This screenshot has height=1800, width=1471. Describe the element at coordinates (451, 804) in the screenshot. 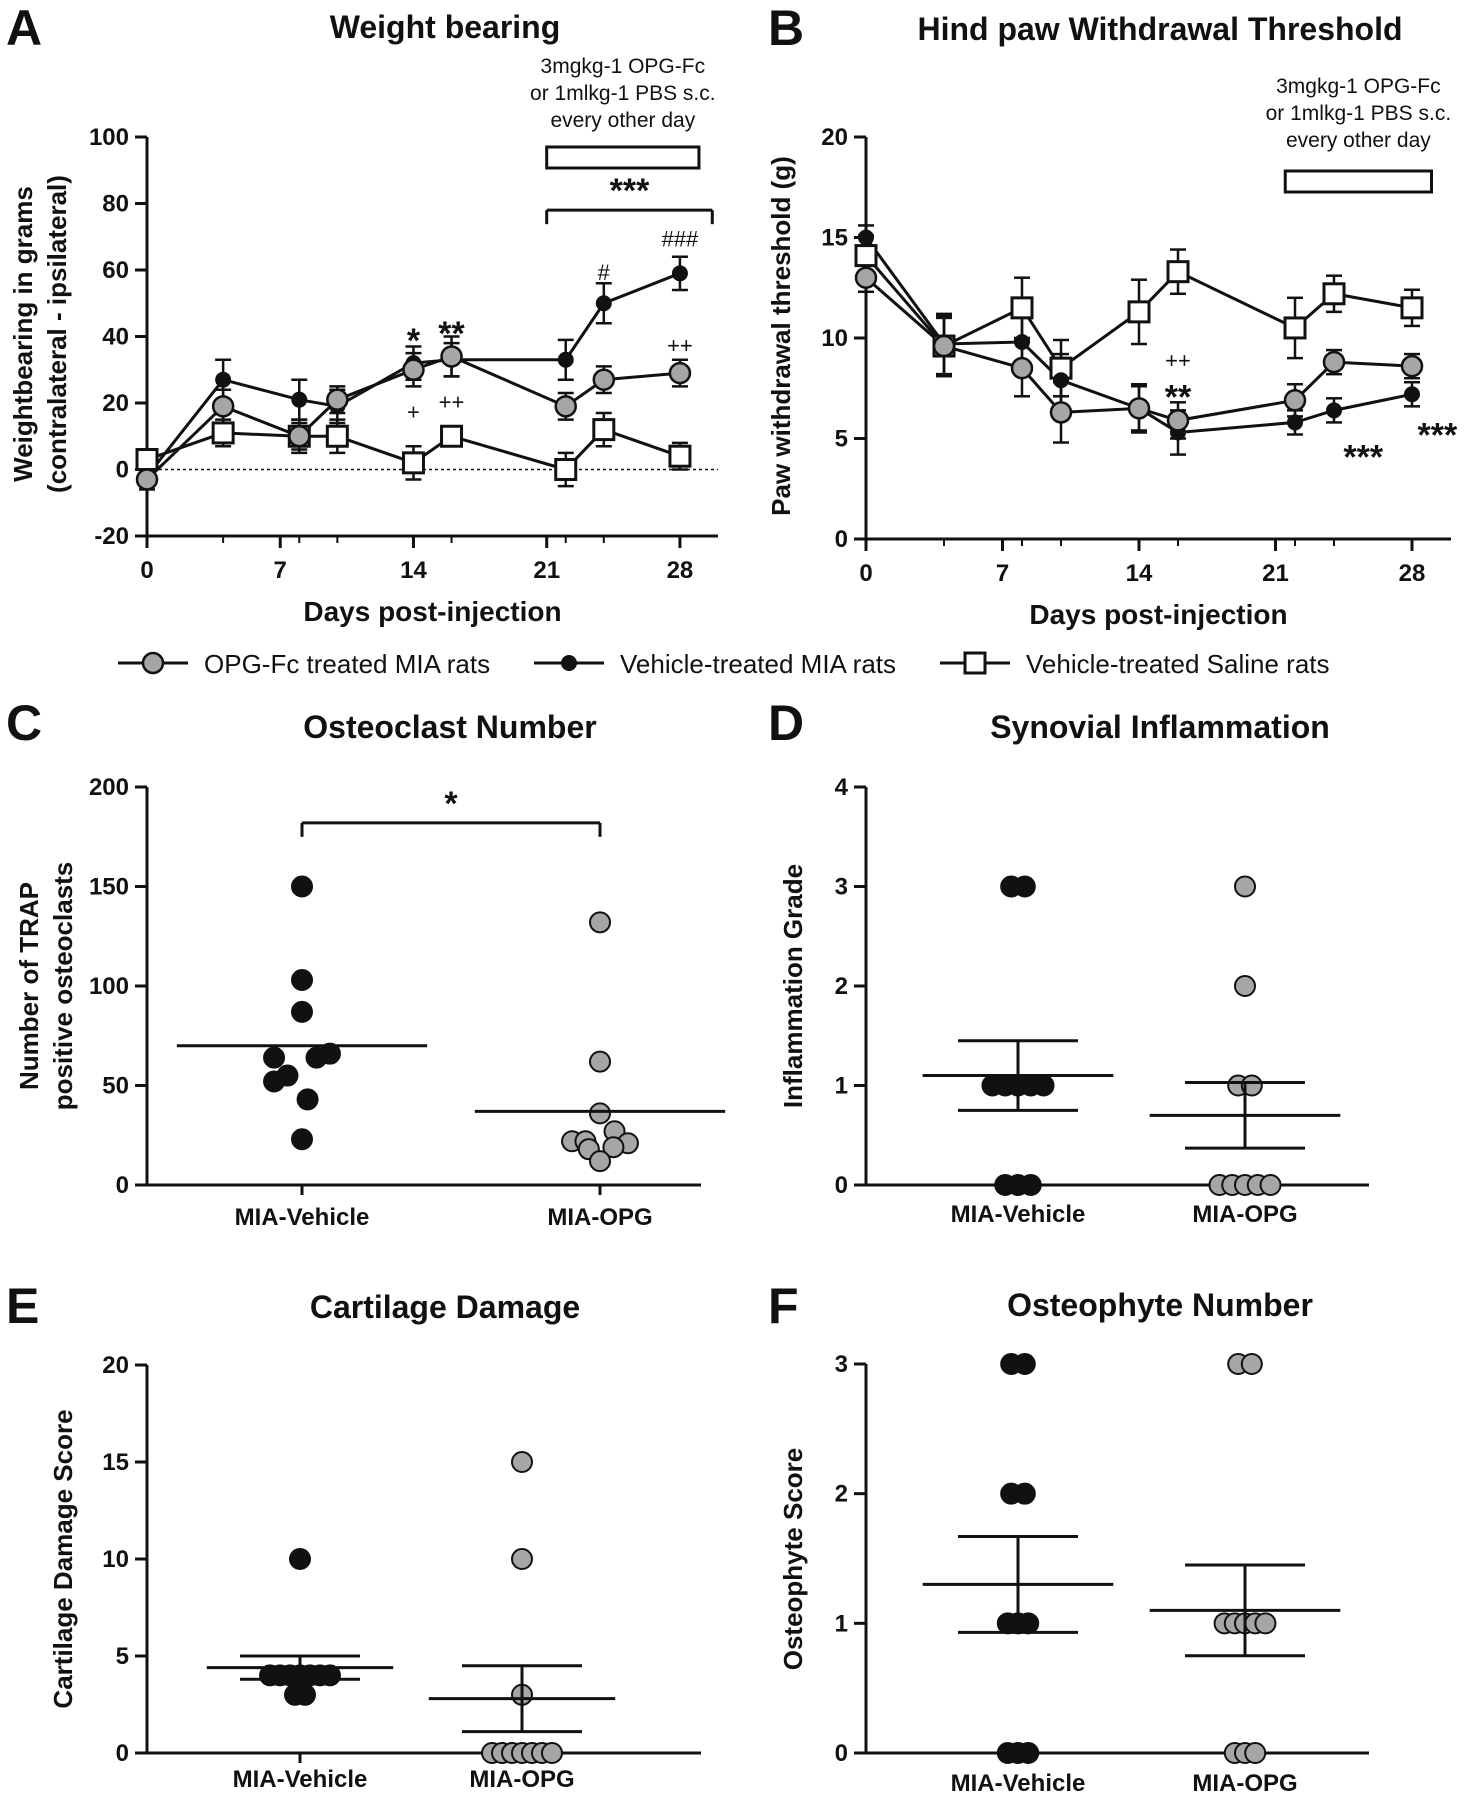

I see `significance-label-c: *` at that location.